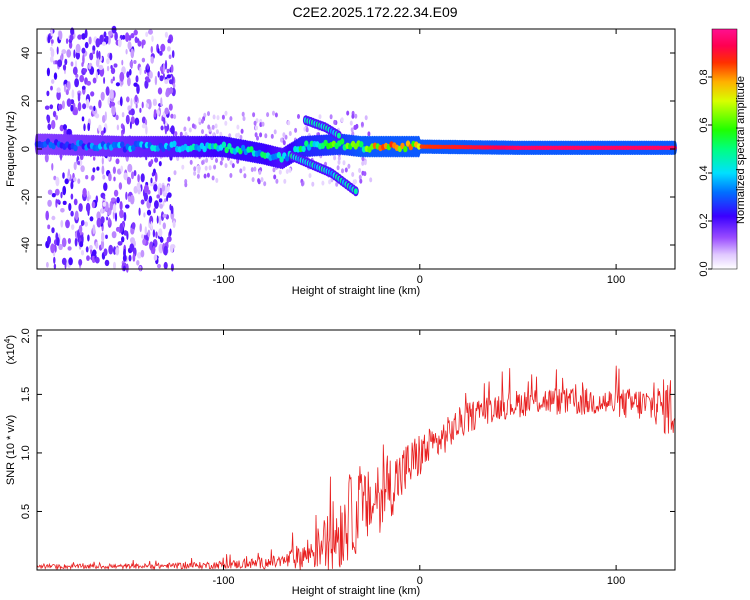  What do you see at coordinates (704, 268) in the screenshot?
I see `colorbar-tick-label: 0.0` at bounding box center [704, 268].